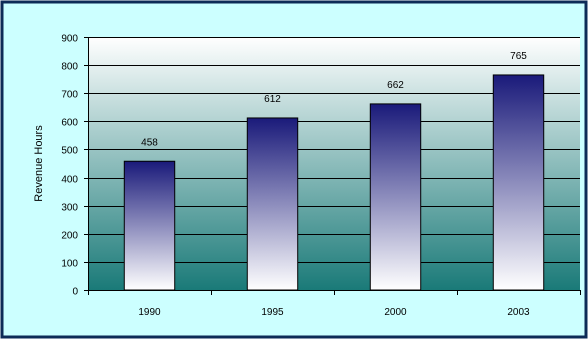 The height and width of the screenshot is (344, 588). I want to click on y-tick-label: 400, so click(69, 180).